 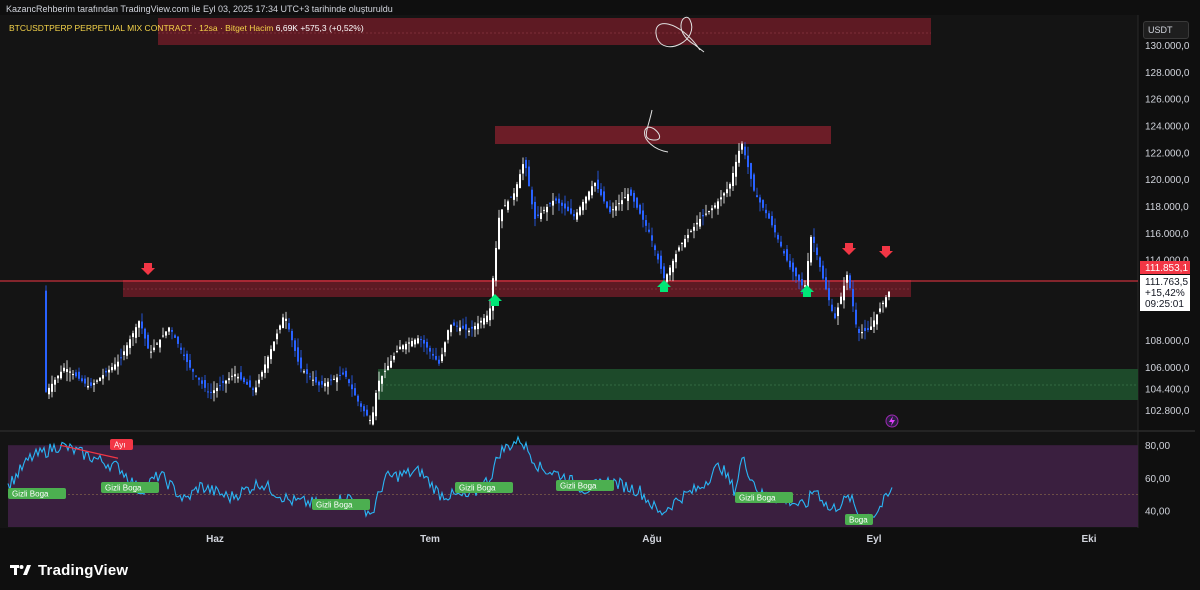 I want to click on time-tick-label: Eyl, so click(x=873, y=539).